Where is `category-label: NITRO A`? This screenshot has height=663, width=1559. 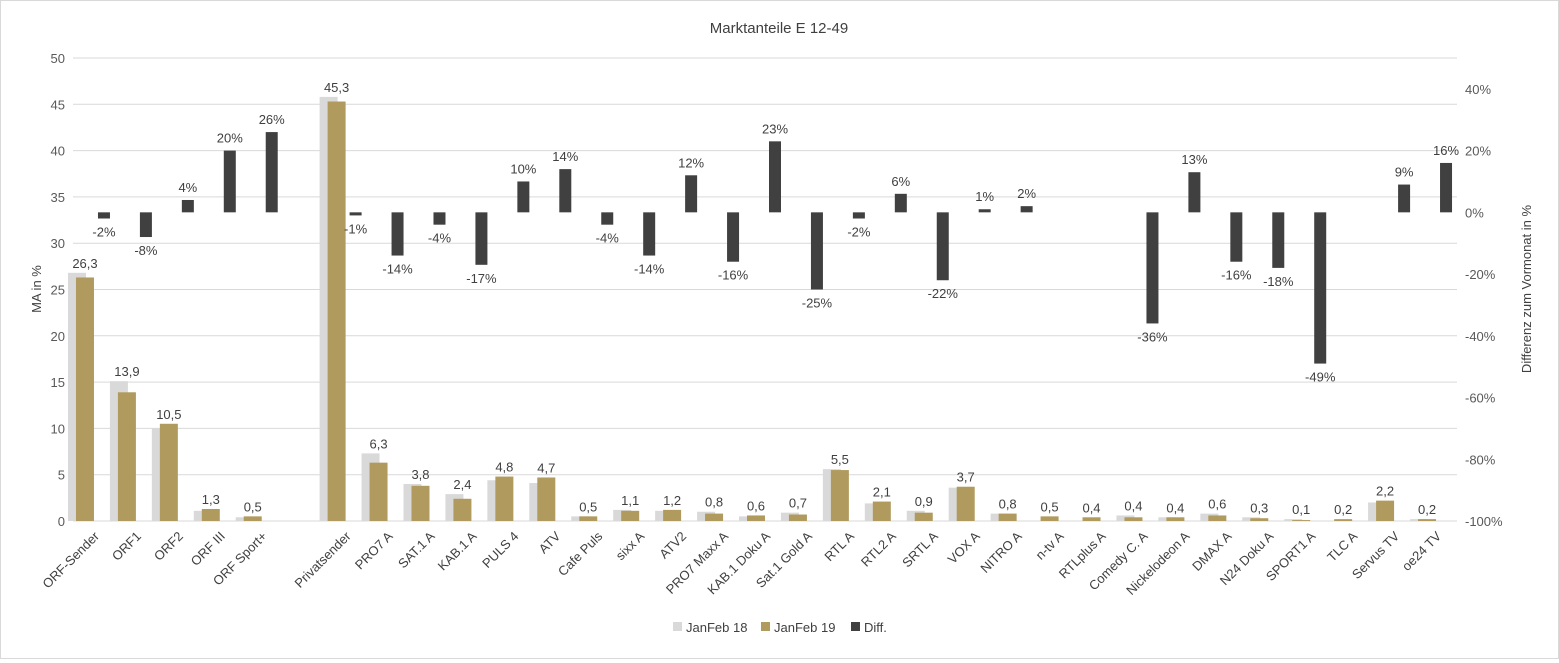
category-label: NITRO A is located at coordinates (1001, 552).